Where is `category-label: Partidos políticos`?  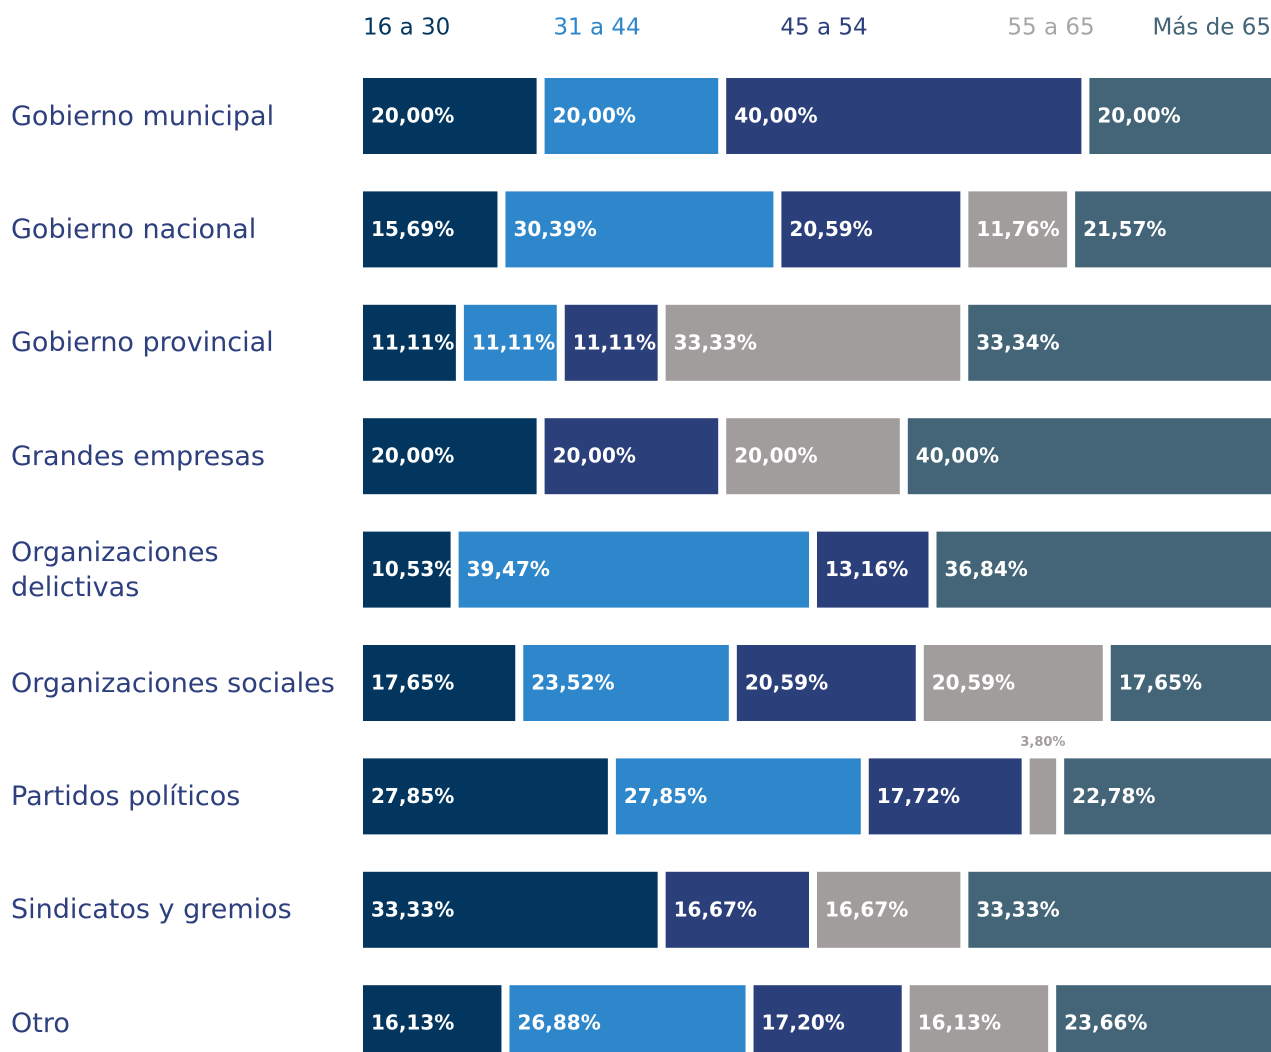
category-label: Partidos políticos is located at coordinates (126, 796).